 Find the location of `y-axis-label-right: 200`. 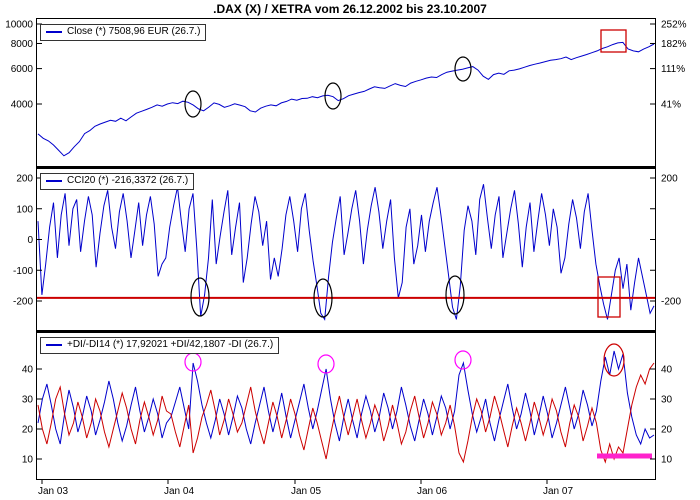

y-axis-label-right: 200 is located at coordinates (669, 179).